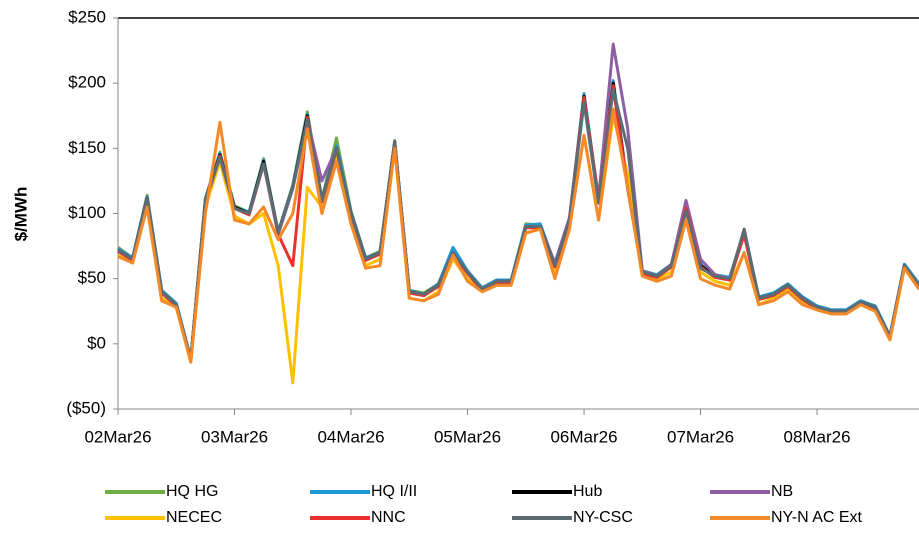 Image resolution: width=919 pixels, height=533 pixels. Describe the element at coordinates (816, 436) in the screenshot. I see `x-tick-label: 08Mar26` at that location.